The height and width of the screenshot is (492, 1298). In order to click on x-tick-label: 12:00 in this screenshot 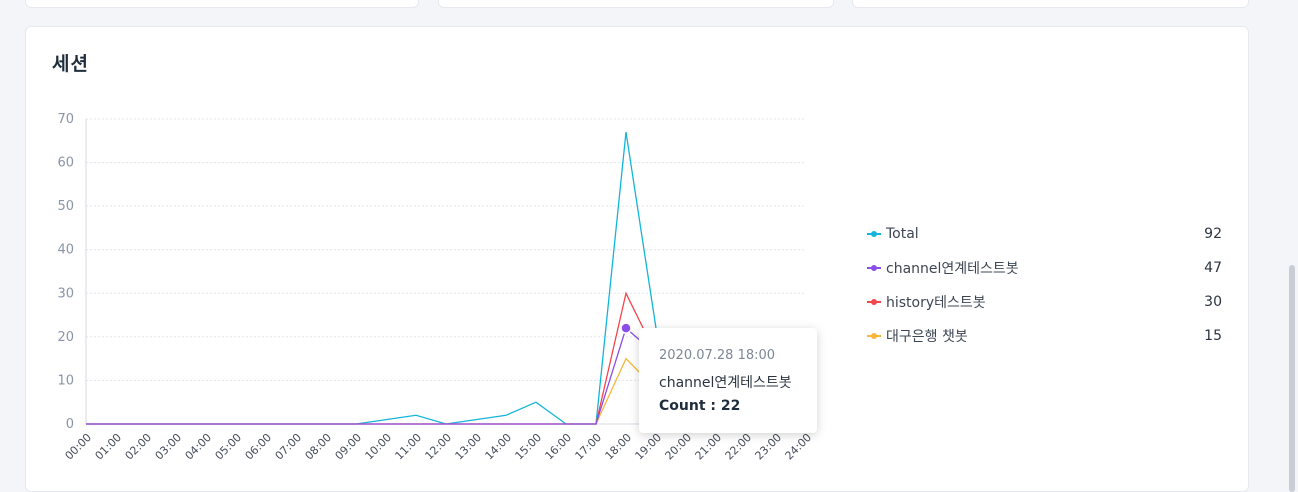, I will do `click(439, 447)`.